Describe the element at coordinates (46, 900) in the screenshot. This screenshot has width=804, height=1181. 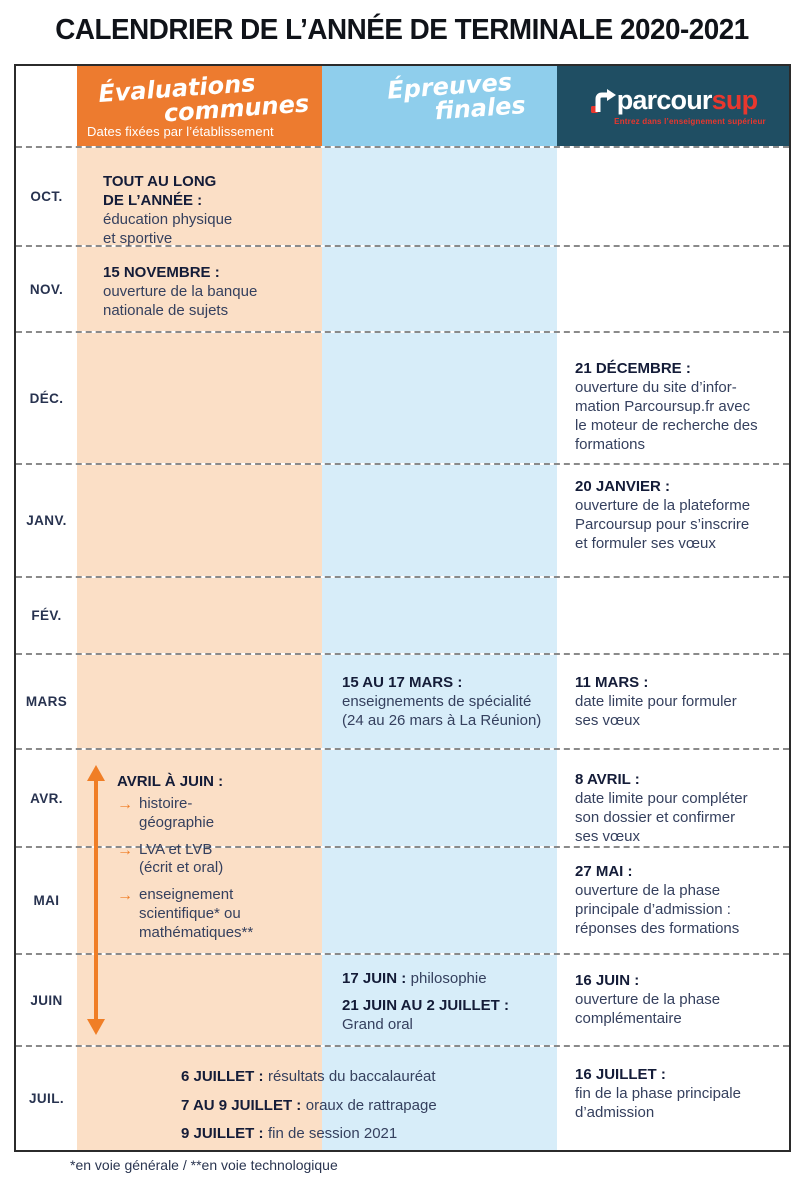
I see `month-label-mai: MAI` at that location.